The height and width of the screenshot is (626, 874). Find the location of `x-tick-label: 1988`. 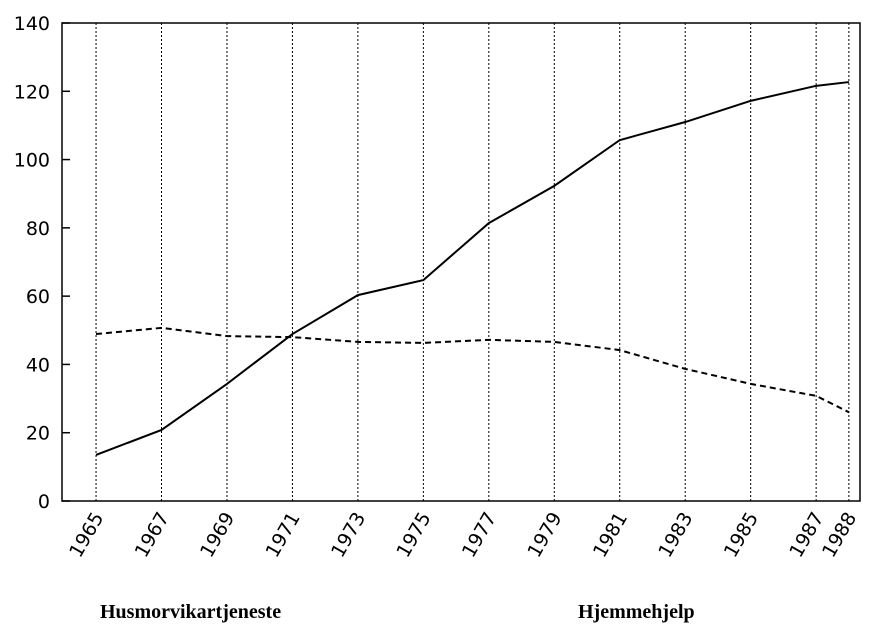

x-tick-label: 1988 is located at coordinates (839, 535).